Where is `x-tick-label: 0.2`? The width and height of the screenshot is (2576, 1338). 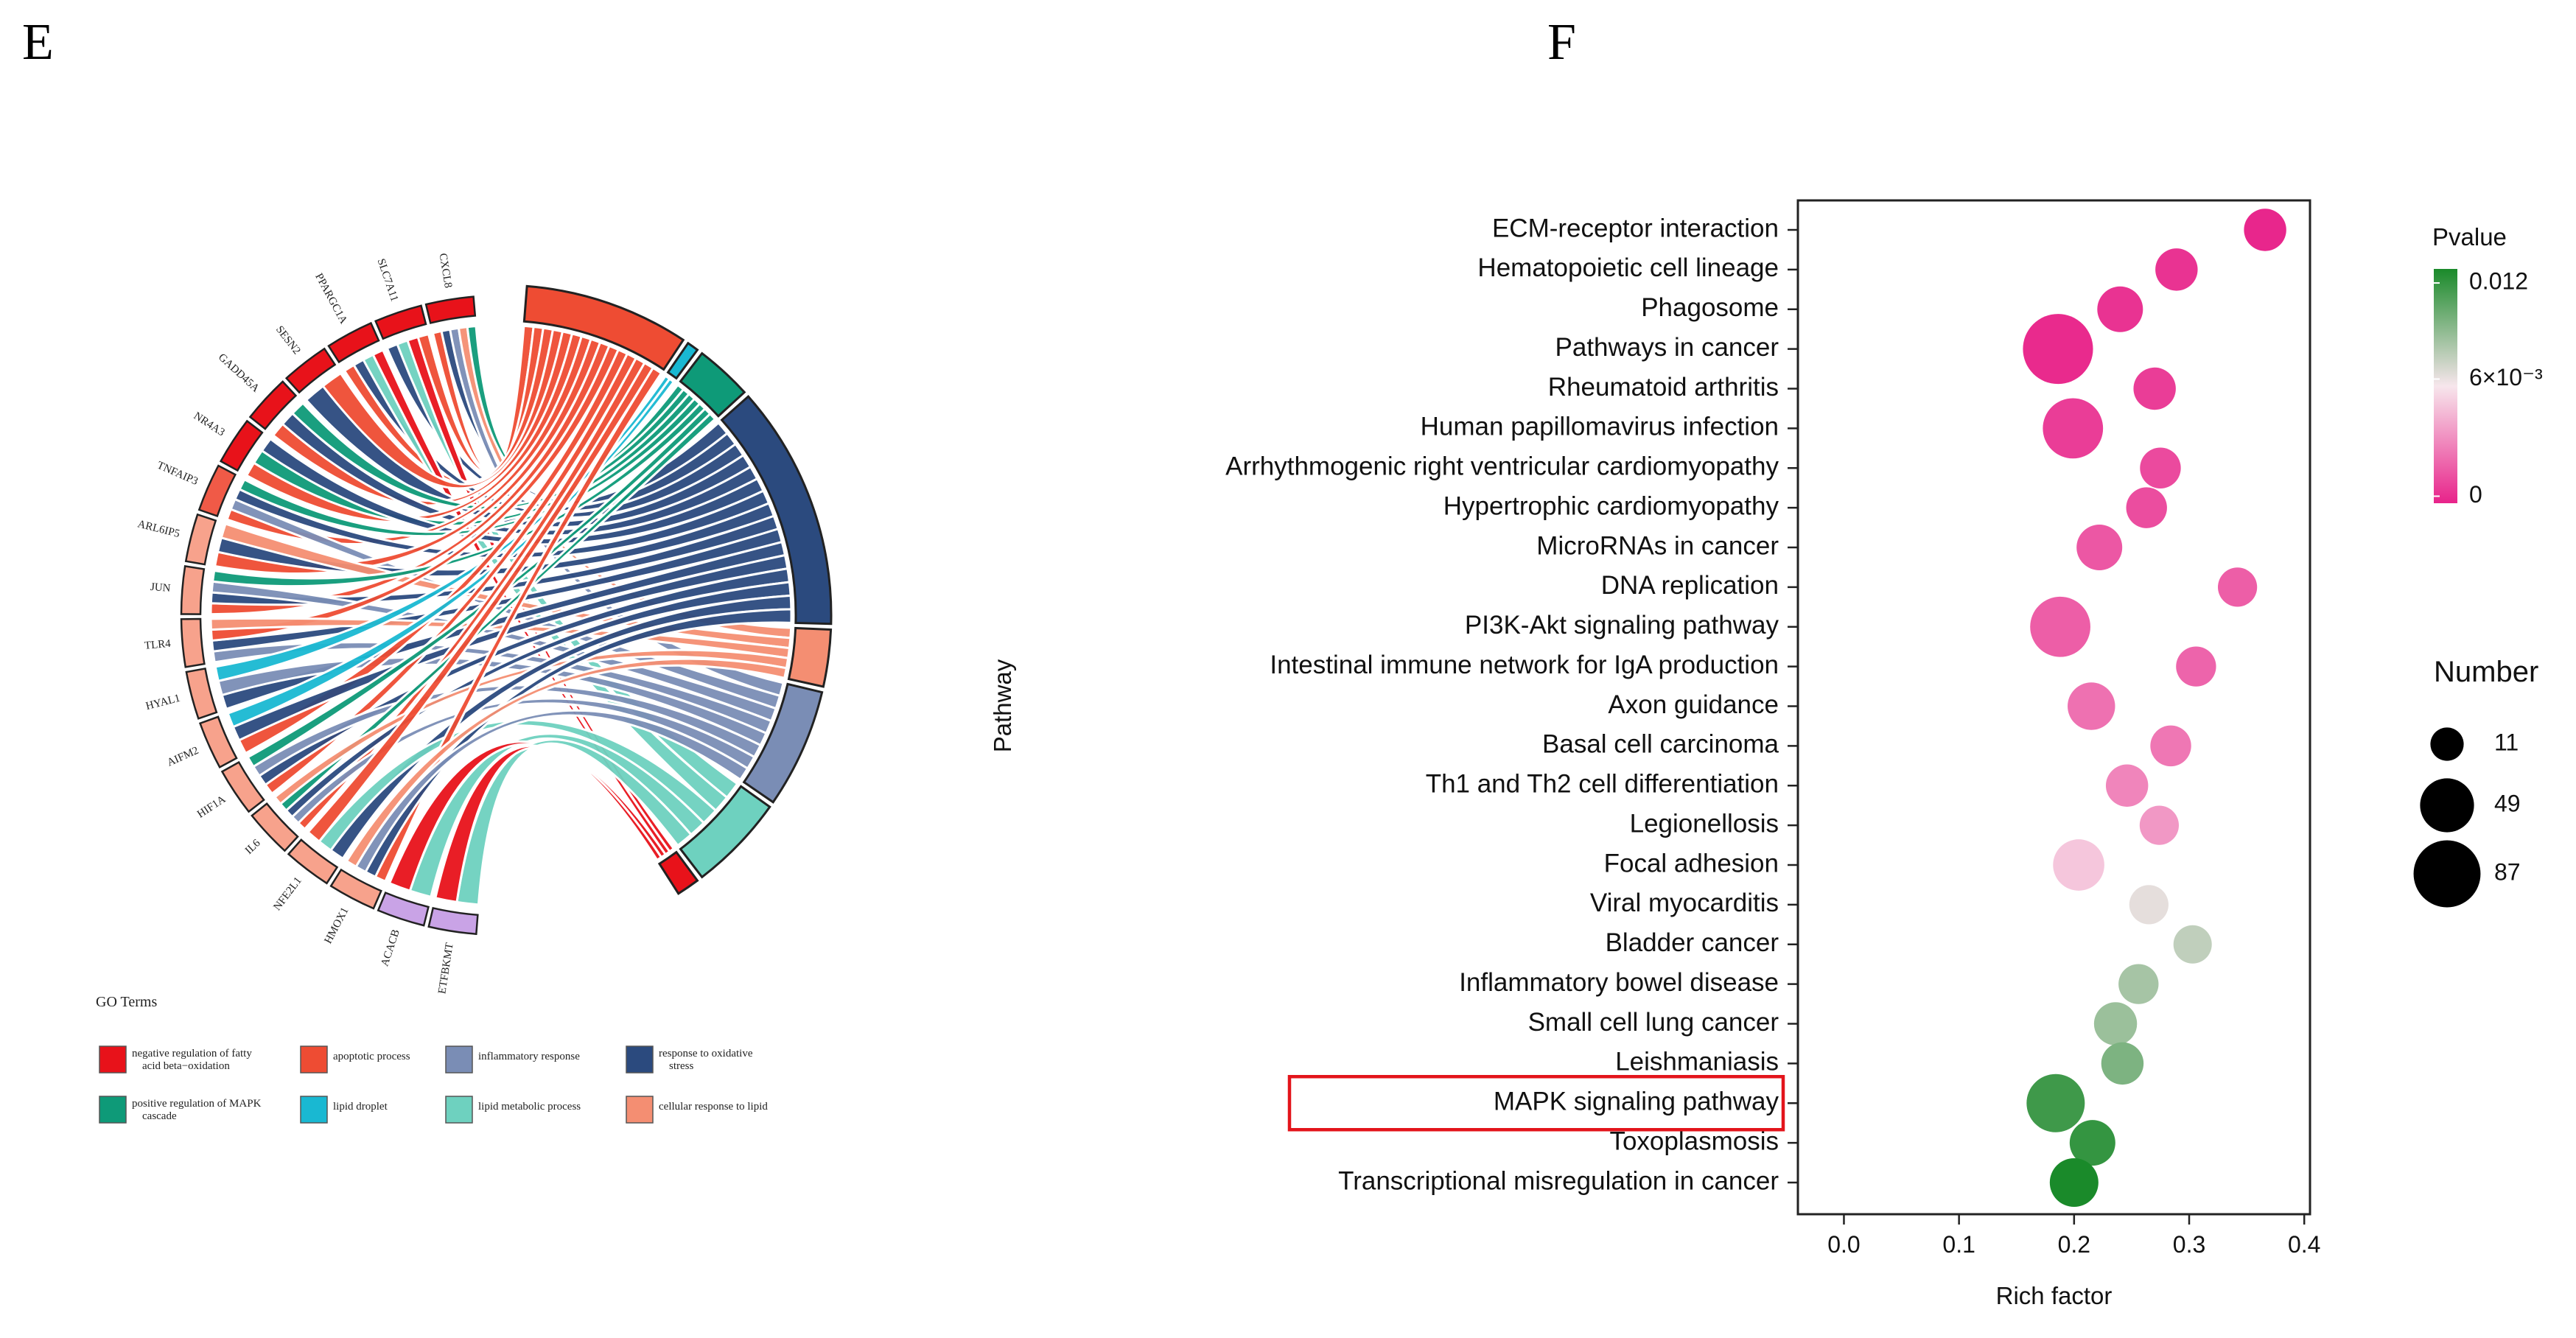 x-tick-label: 0.2 is located at coordinates (2074, 1244).